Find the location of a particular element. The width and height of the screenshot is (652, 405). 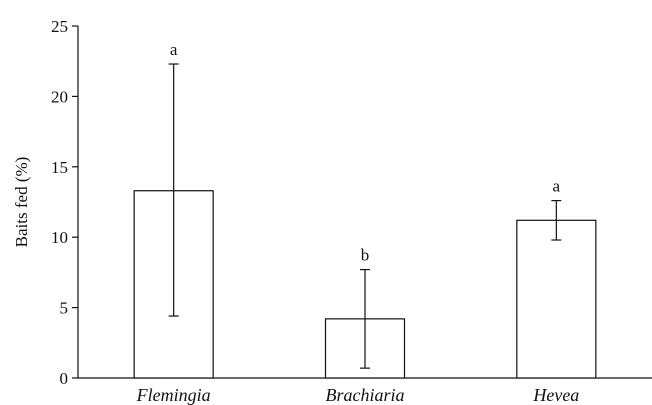

y-axis-title: Baits fed (%) is located at coordinates (21, 202).